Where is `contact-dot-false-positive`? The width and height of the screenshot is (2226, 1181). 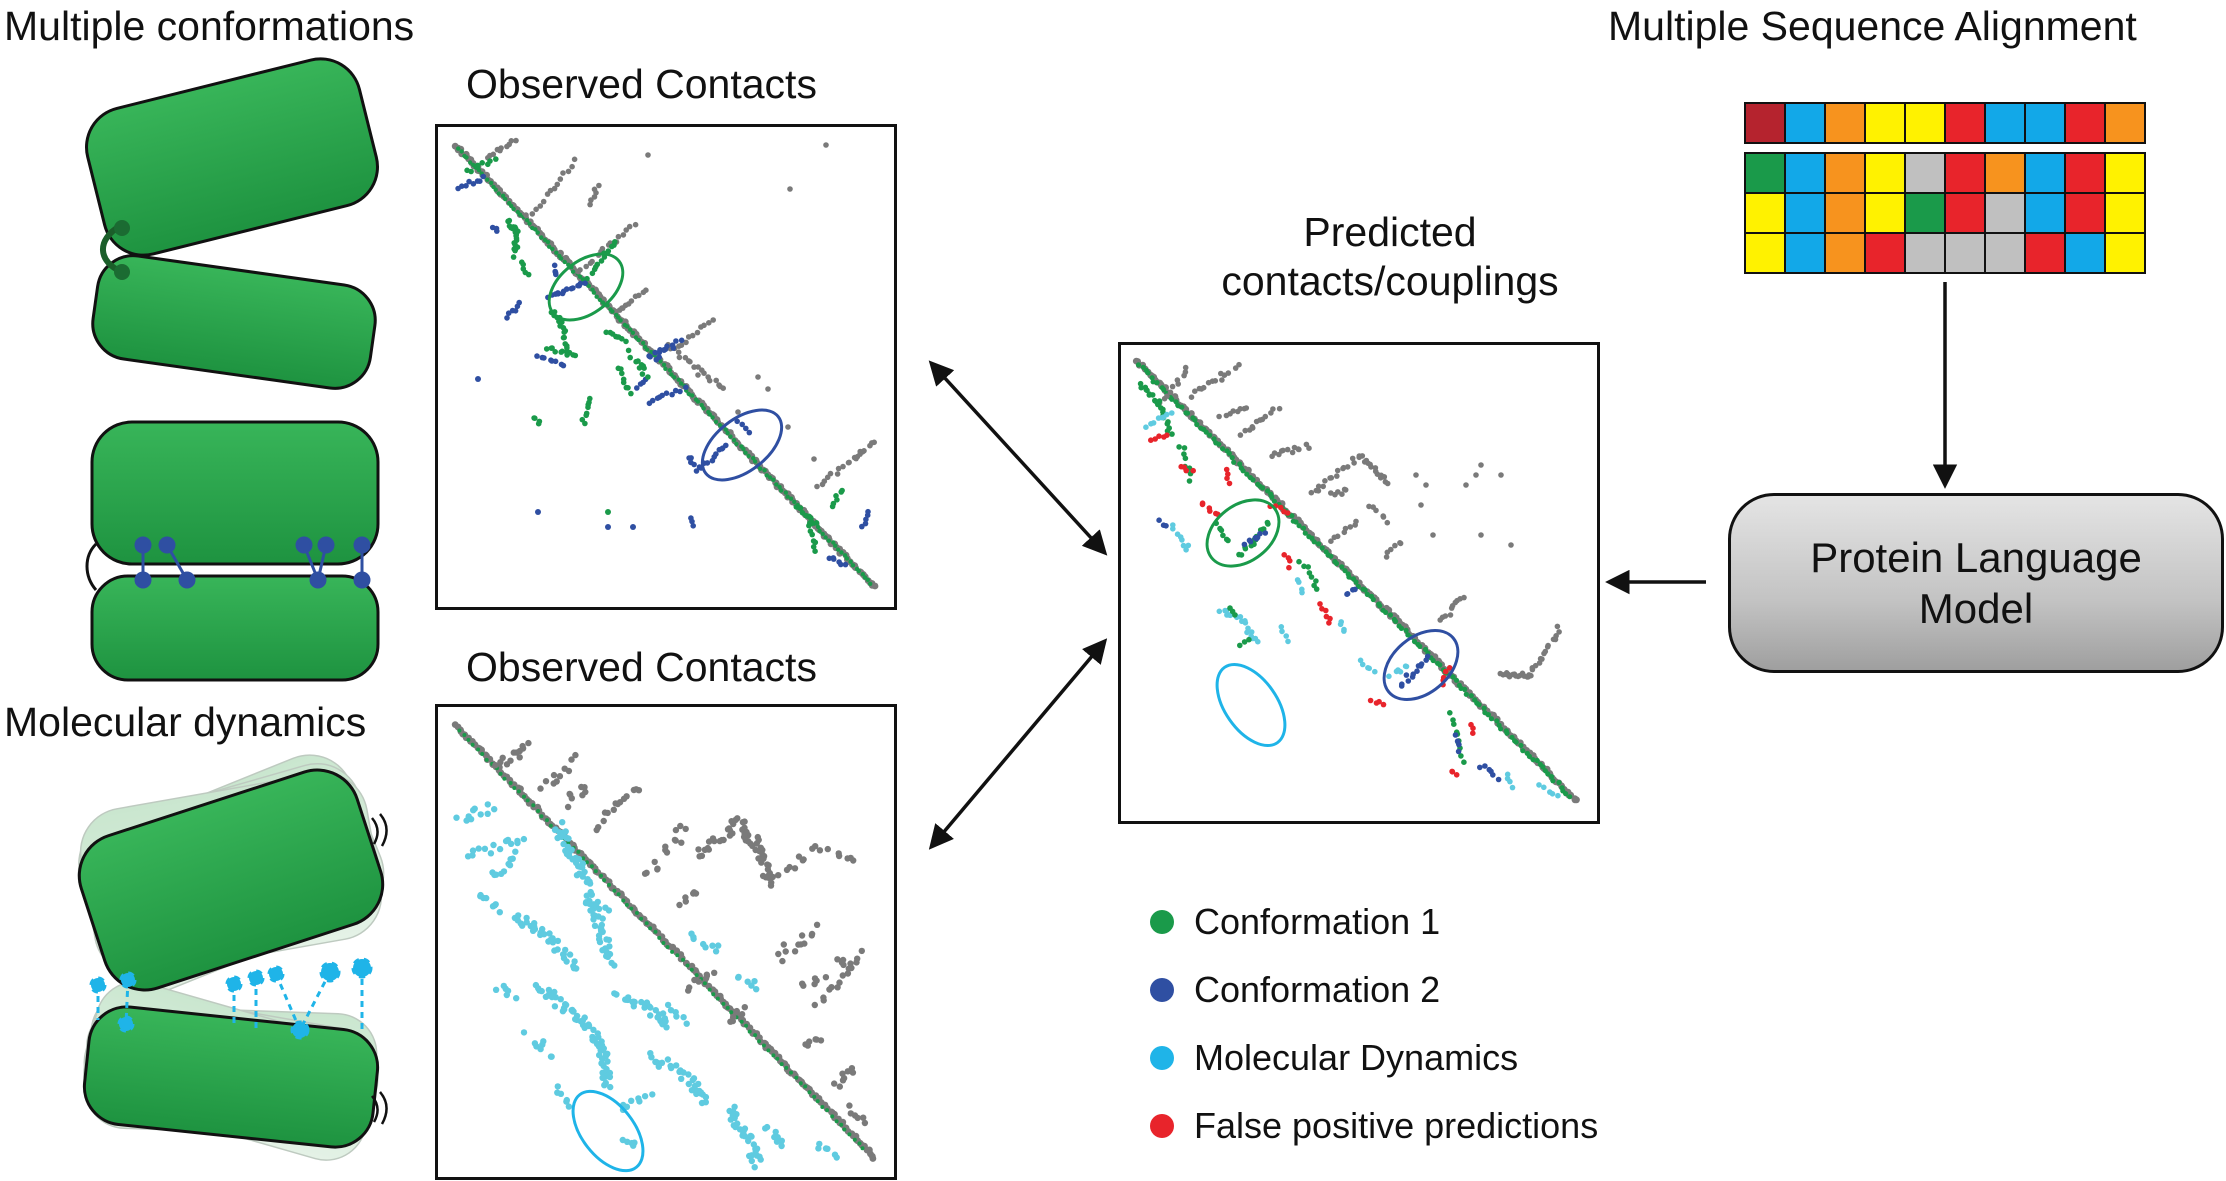
contact-dot-false-positive is located at coordinates (1287, 513).